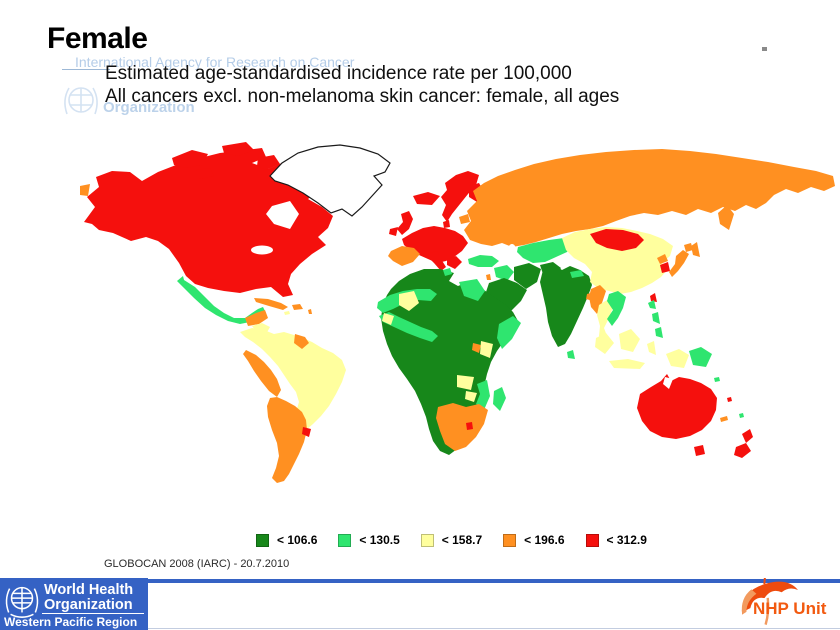  What do you see at coordinates (282, 215) in the screenshot?
I see `hudson-bay` at bounding box center [282, 215].